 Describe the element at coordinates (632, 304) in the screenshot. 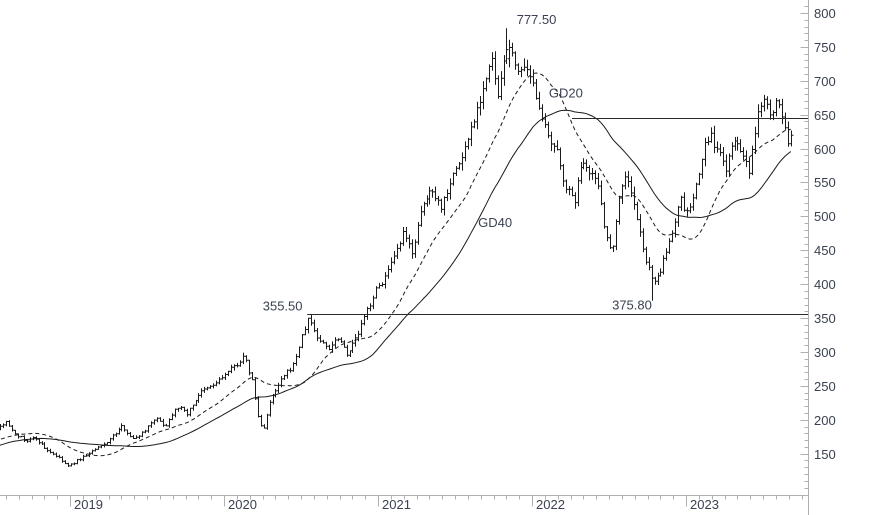

I see `trough-price-label: 375.80` at that location.